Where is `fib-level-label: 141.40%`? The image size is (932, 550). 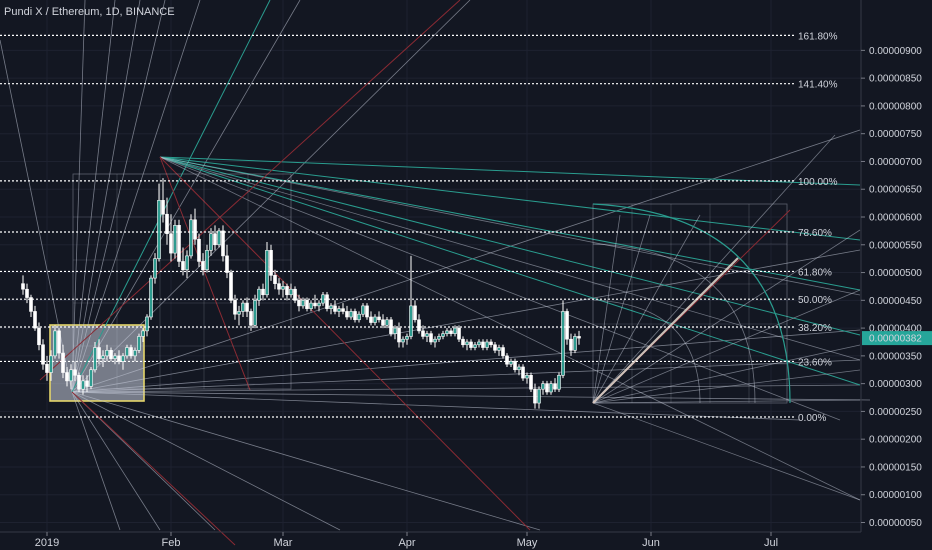 fib-level-label: 141.40% is located at coordinates (818, 85).